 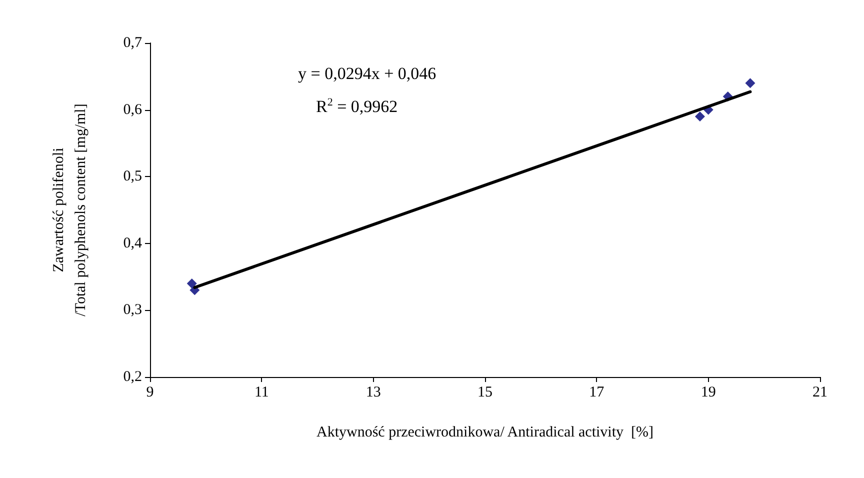 What do you see at coordinates (132, 43) in the screenshot?
I see `y-tick-label: 0,7` at bounding box center [132, 43].